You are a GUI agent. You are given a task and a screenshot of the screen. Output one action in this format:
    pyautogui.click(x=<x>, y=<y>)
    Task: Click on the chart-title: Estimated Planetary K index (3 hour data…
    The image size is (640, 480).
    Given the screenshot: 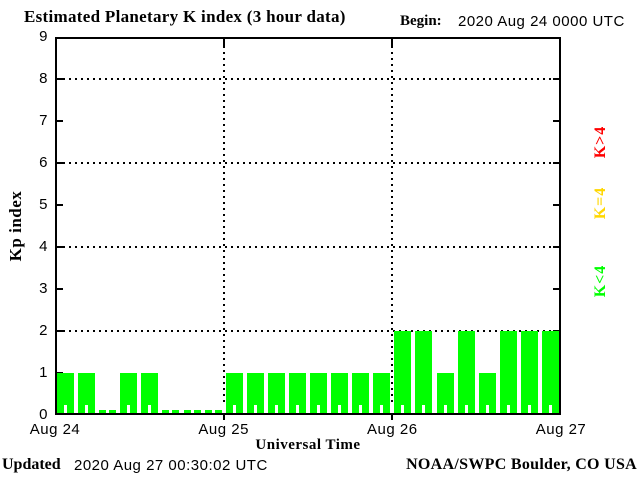 What is the action you would take?
    pyautogui.click(x=185, y=16)
    